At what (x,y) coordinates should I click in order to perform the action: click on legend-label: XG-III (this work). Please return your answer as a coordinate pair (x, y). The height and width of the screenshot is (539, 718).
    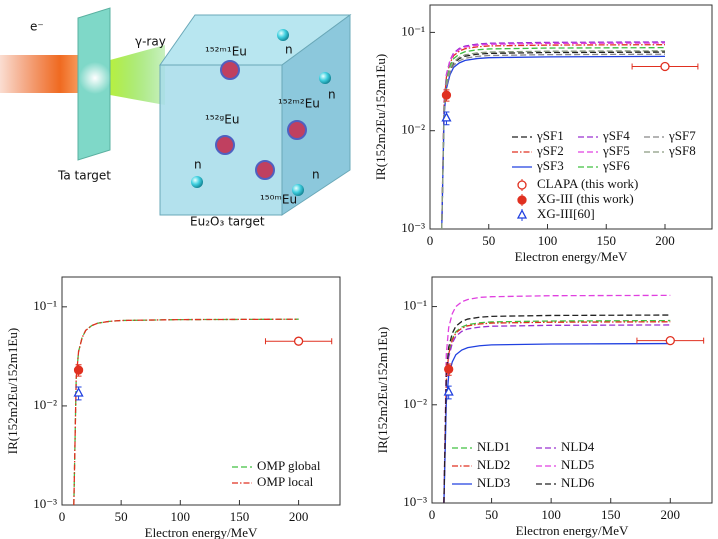
    Looking at the image, I should click on (585, 198).